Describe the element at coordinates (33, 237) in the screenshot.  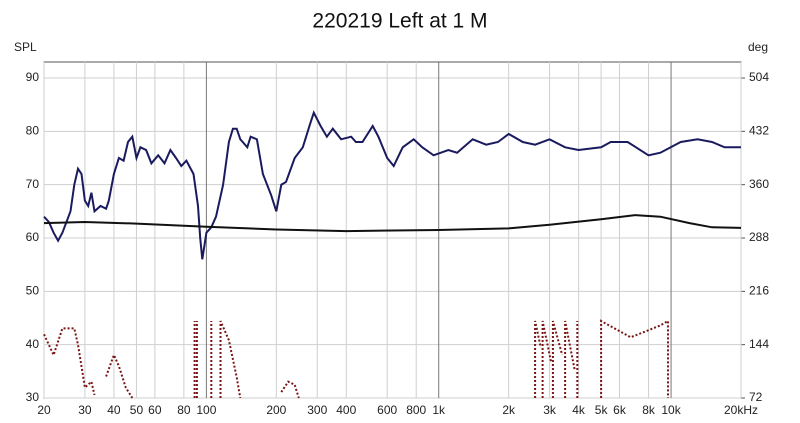
I see `y-tick-label: 60` at that location.